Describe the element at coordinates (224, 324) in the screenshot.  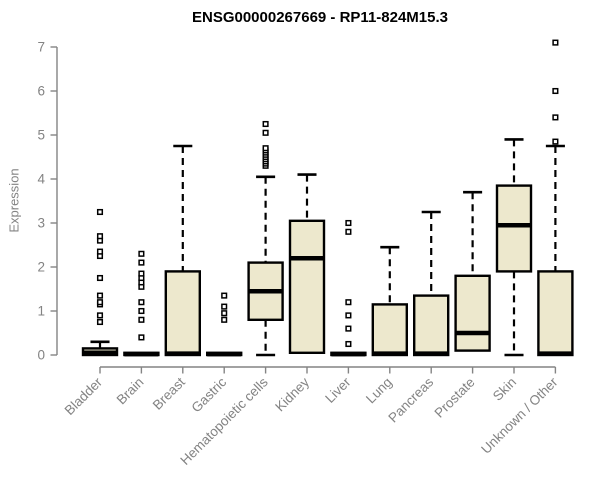
I see `box-plot-gastric` at that location.